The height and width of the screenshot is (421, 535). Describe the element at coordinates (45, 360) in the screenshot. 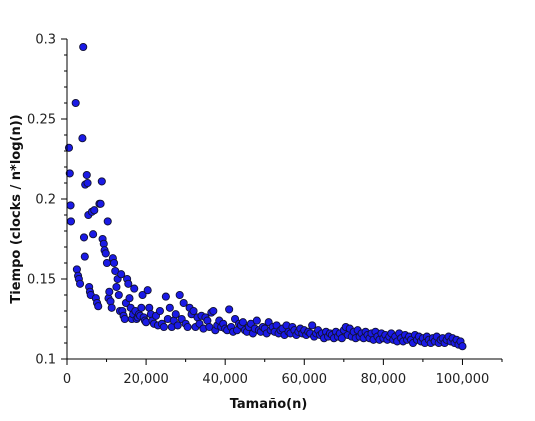

I see `y-tick-label: 0.1` at that location.